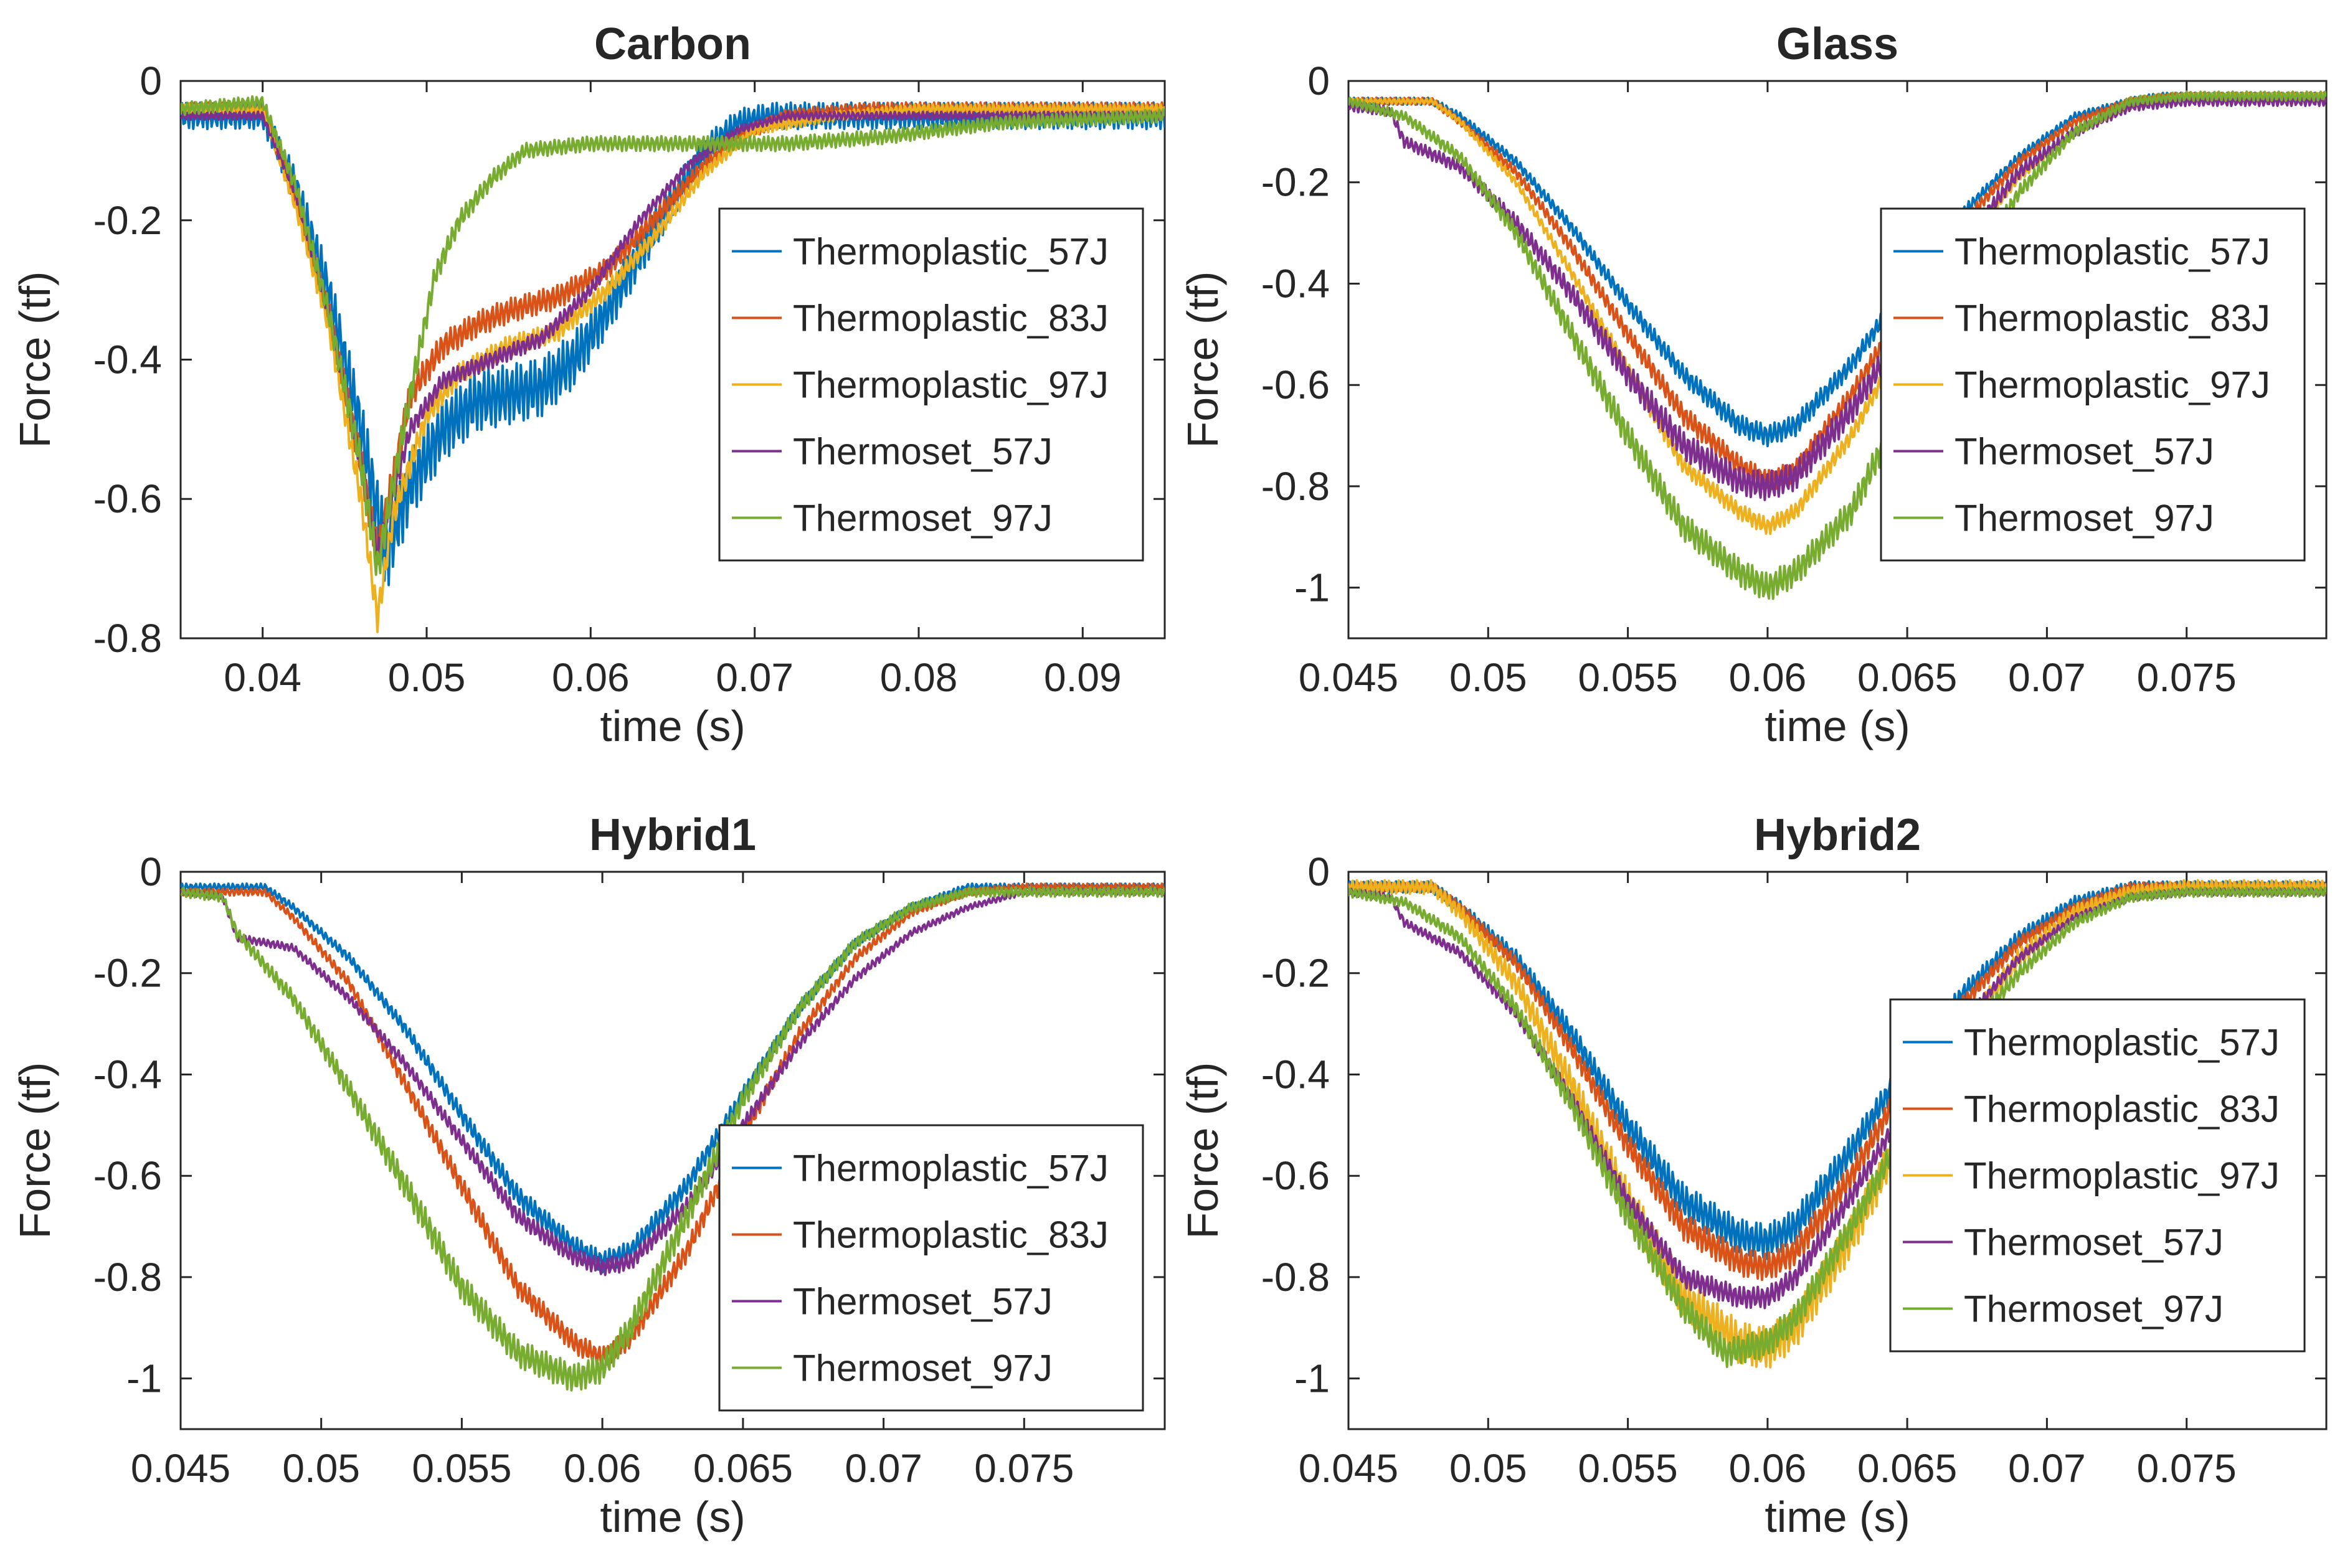 The width and height of the screenshot is (2350, 1568). Describe the element at coordinates (755, 677) in the screenshot. I see `carbon-xtick-label: 0.07` at that location.